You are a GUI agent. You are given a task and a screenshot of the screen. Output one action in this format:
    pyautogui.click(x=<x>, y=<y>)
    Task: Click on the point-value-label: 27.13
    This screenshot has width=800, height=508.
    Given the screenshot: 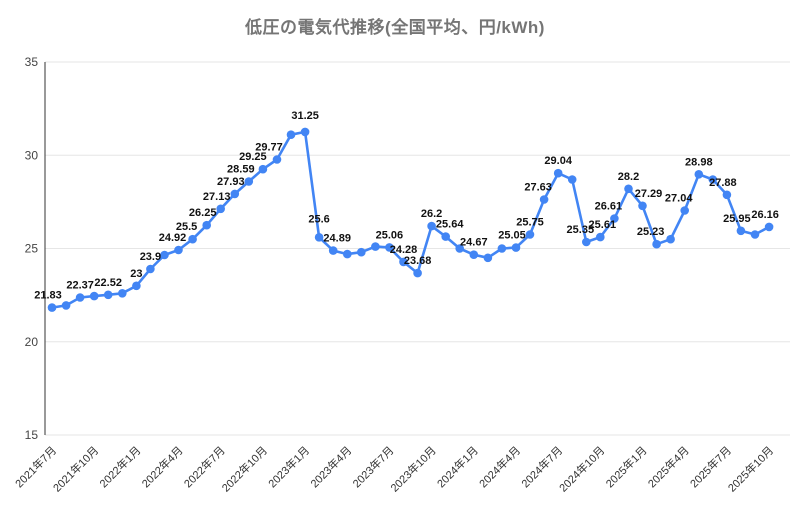 What is the action you would take?
    pyautogui.click(x=217, y=197)
    